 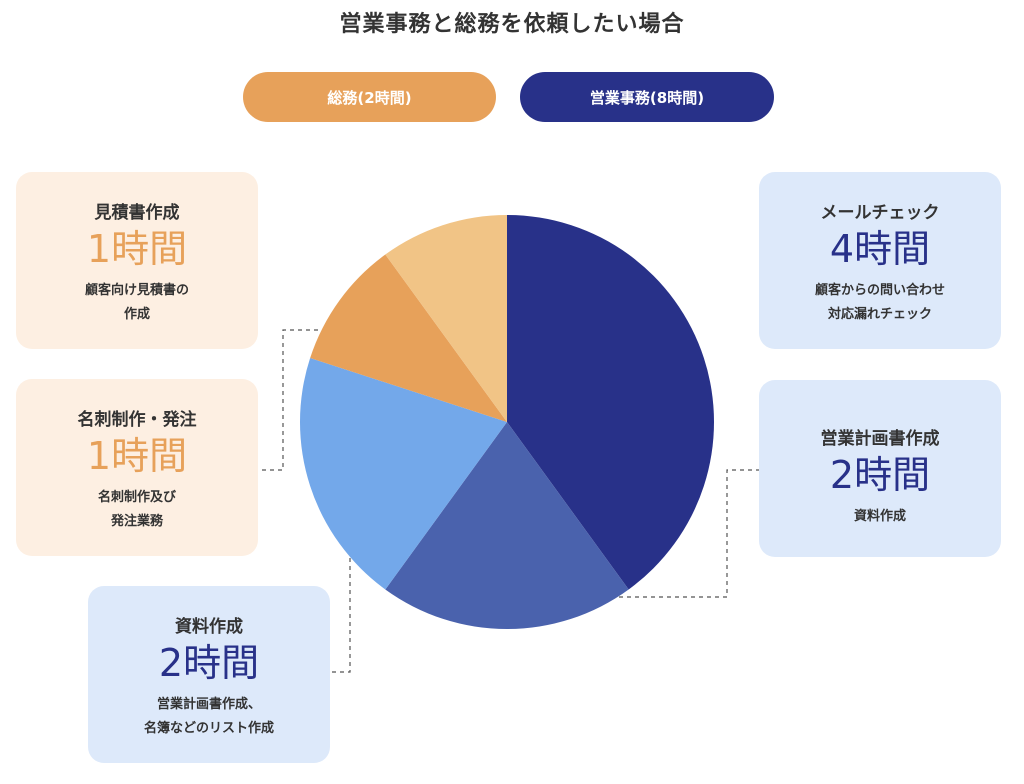 What do you see at coordinates (369, 97) in the screenshot?
I see `legend-somu: 総務(2時間)` at bounding box center [369, 97].